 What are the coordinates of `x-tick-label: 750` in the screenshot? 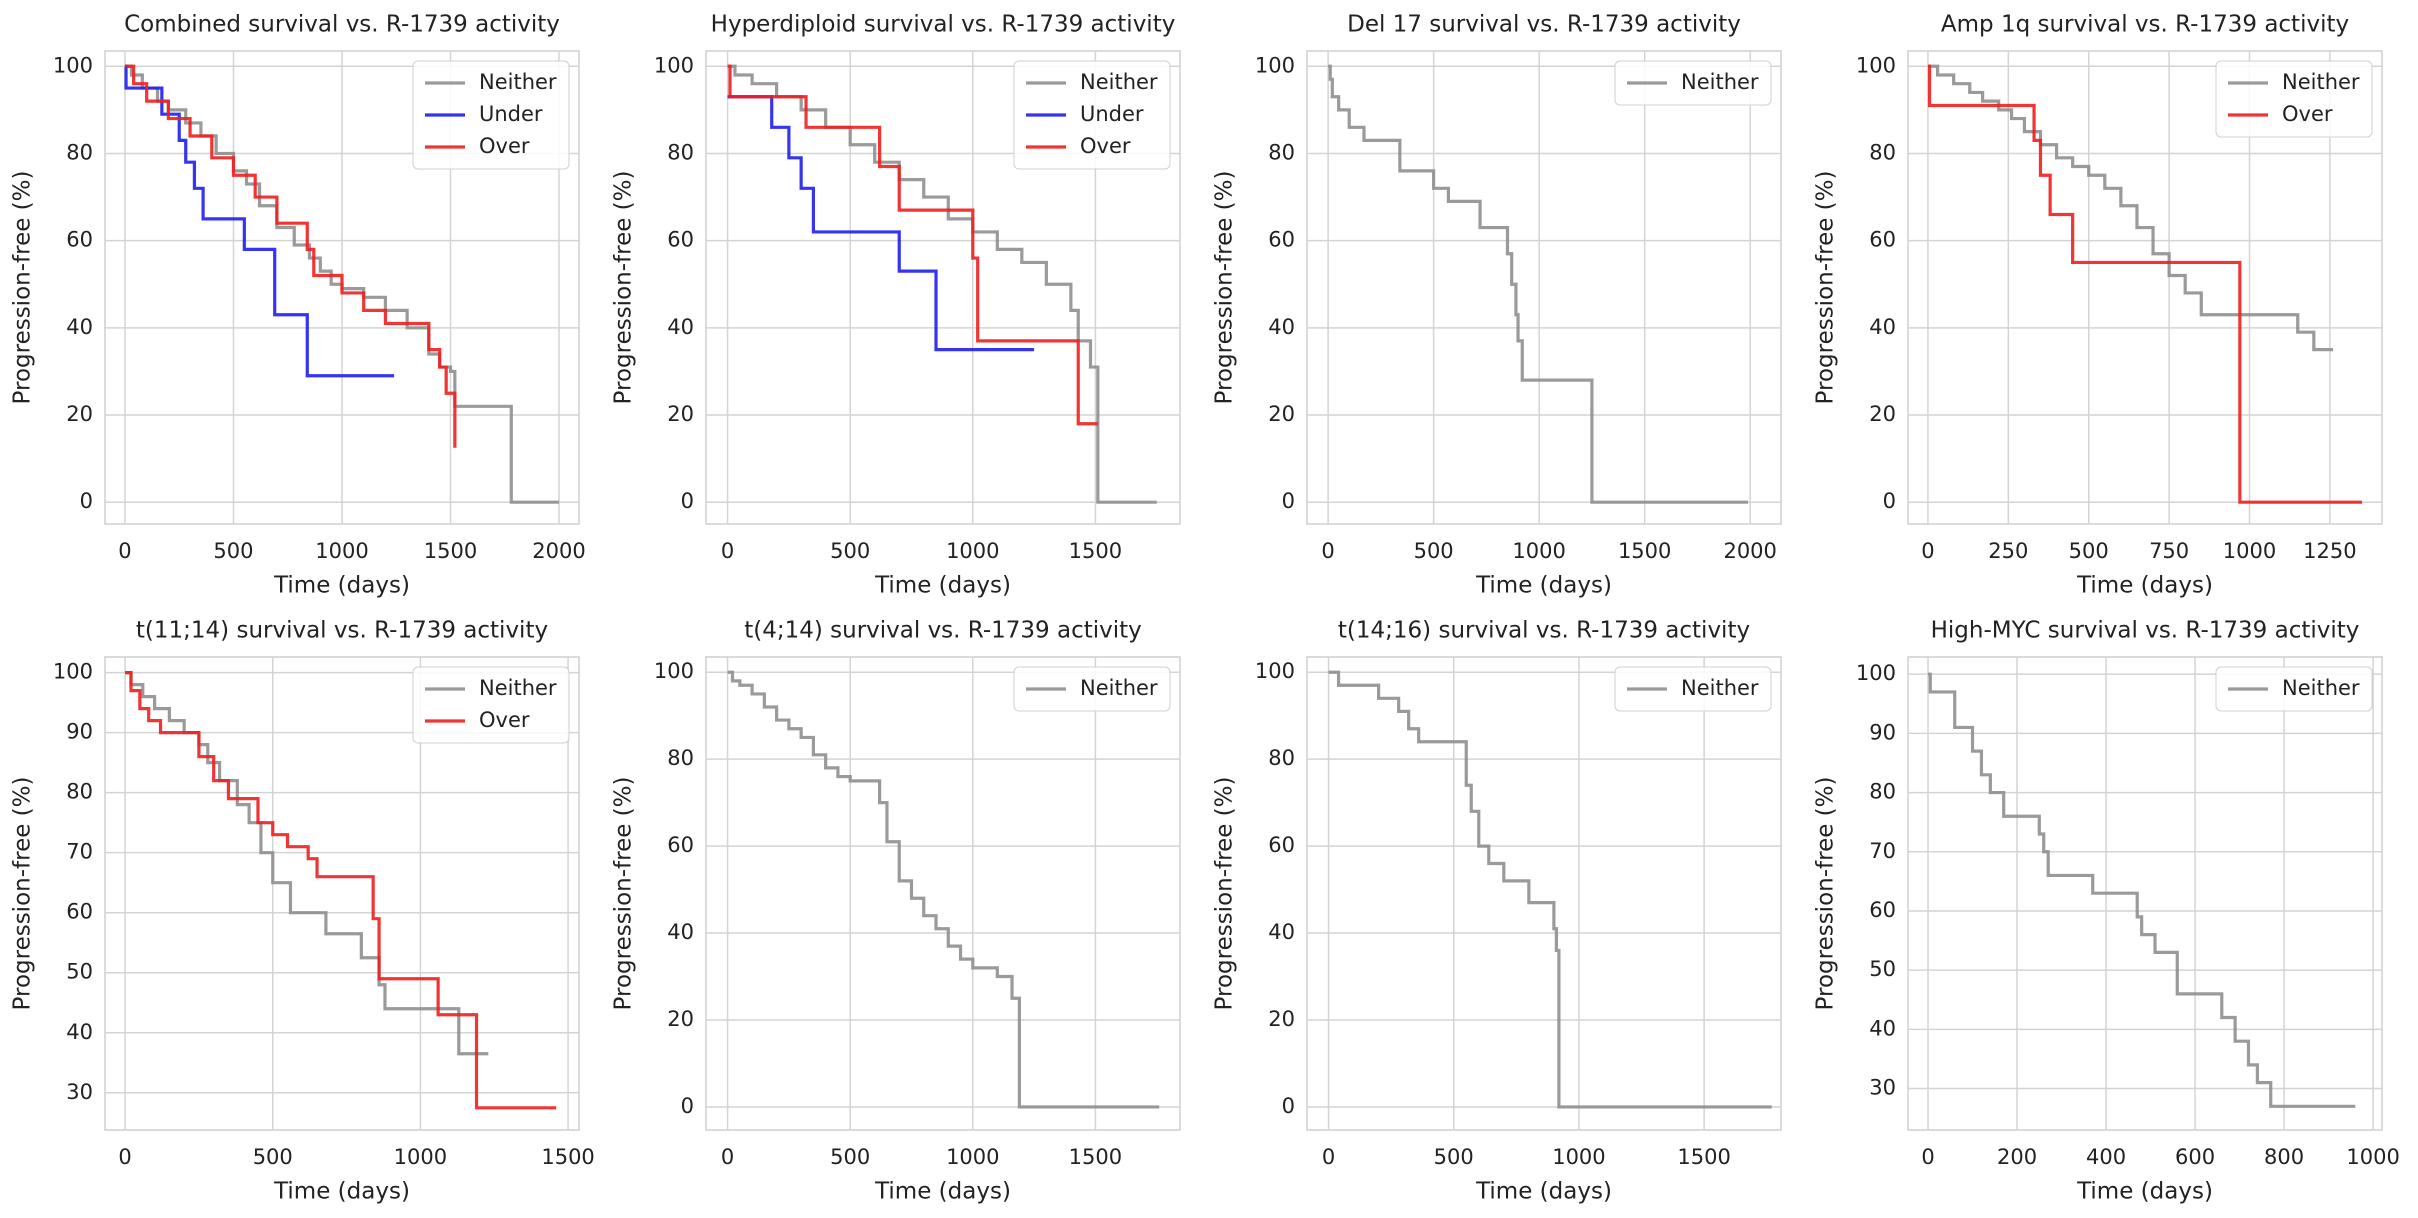 It's located at (2169, 551).